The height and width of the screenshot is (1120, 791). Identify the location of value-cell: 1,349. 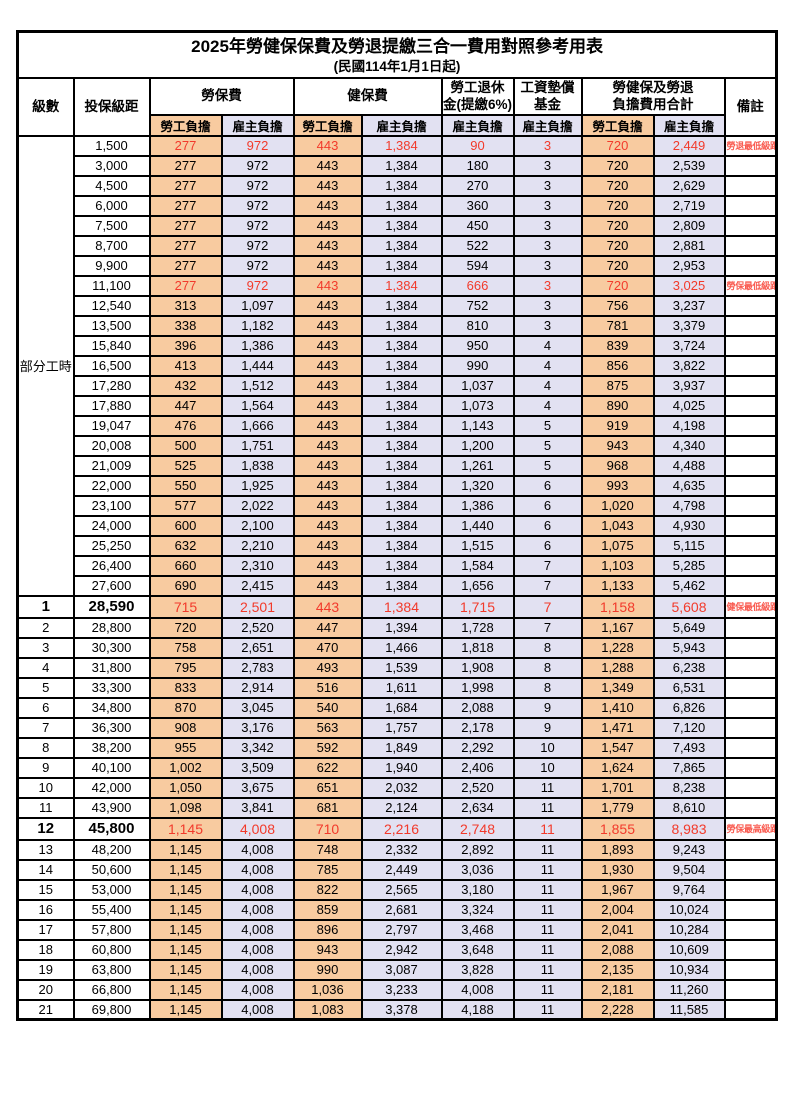
(617, 687).